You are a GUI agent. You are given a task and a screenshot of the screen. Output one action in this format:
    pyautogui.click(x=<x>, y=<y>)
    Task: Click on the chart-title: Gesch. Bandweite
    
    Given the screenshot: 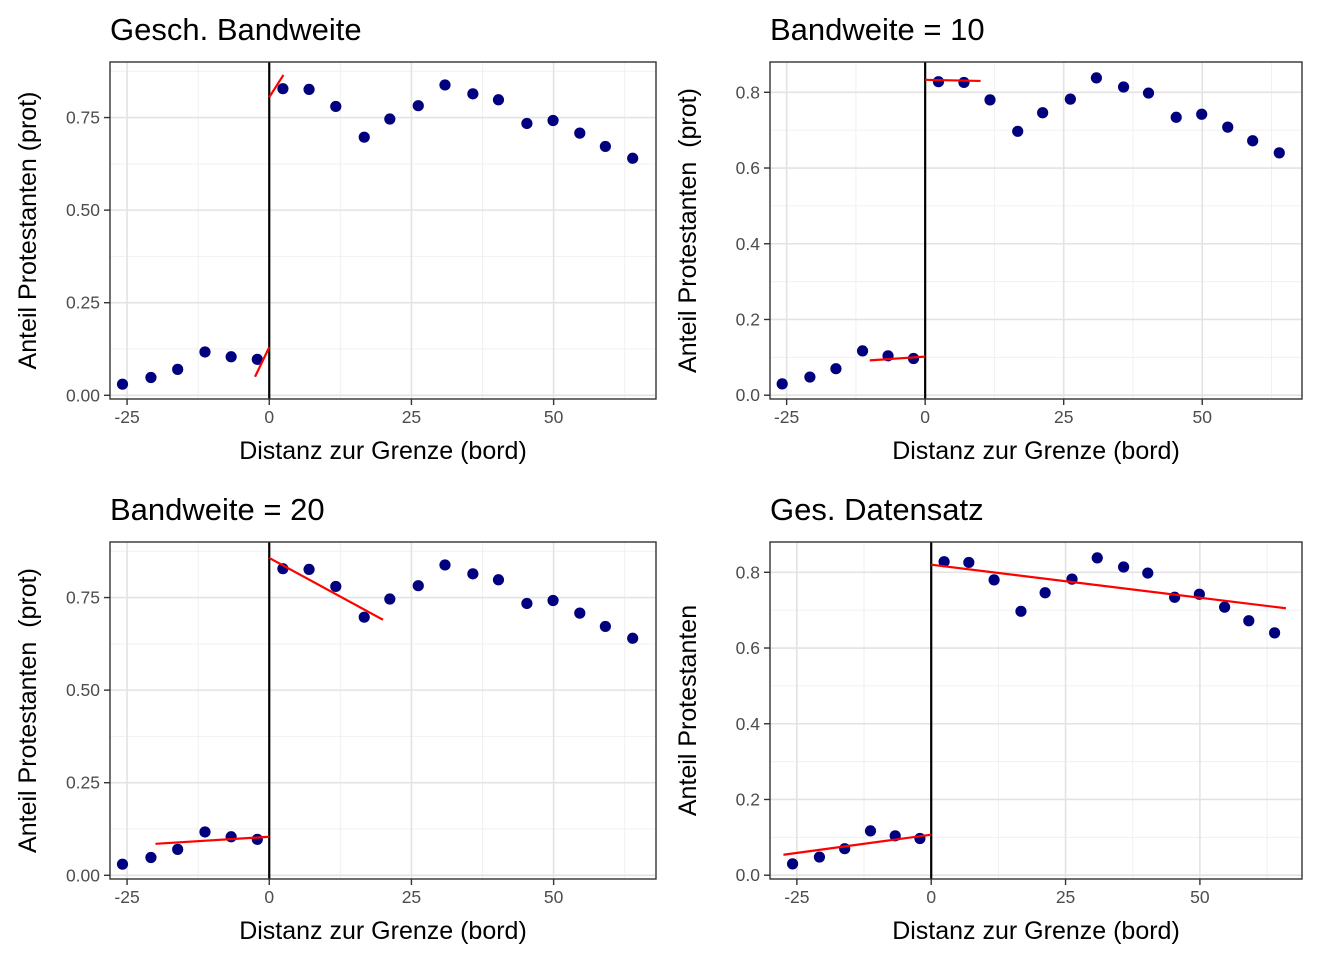 What is the action you would take?
    pyautogui.click(x=236, y=29)
    